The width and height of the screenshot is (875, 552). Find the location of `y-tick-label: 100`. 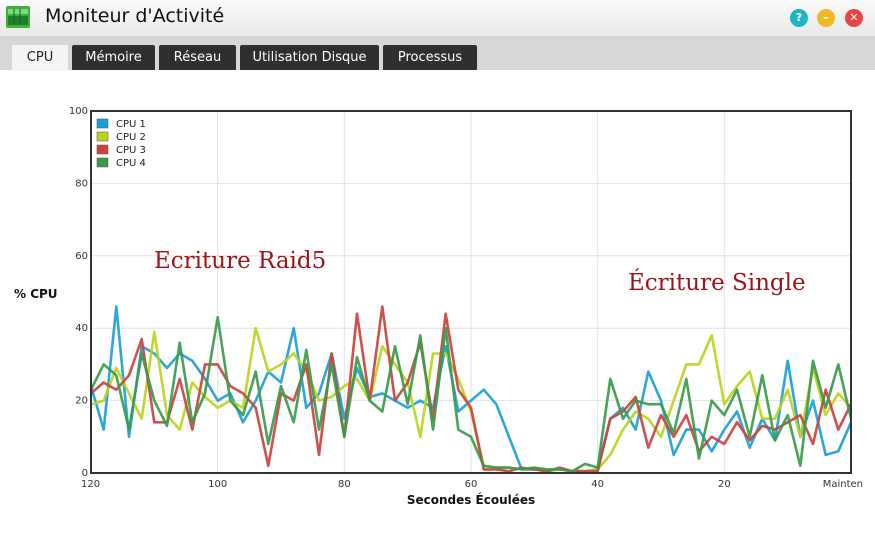

y-tick-label: 100 is located at coordinates (78, 111).